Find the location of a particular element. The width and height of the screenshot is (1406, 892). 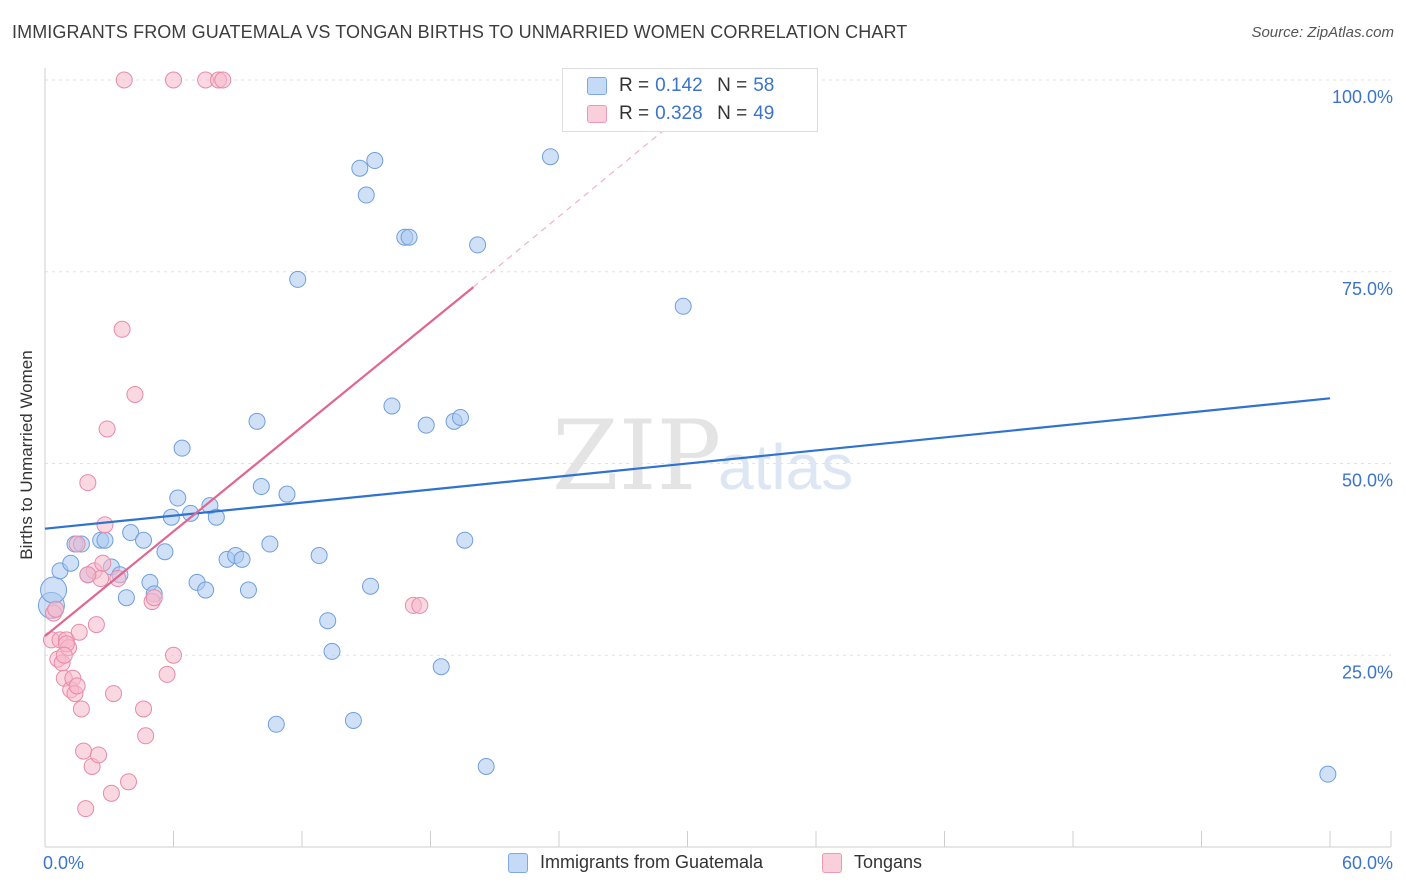

correlation-legend: R = 0.142 N = 58 R = 0.328 N = 49 is located at coordinates (690, 100).